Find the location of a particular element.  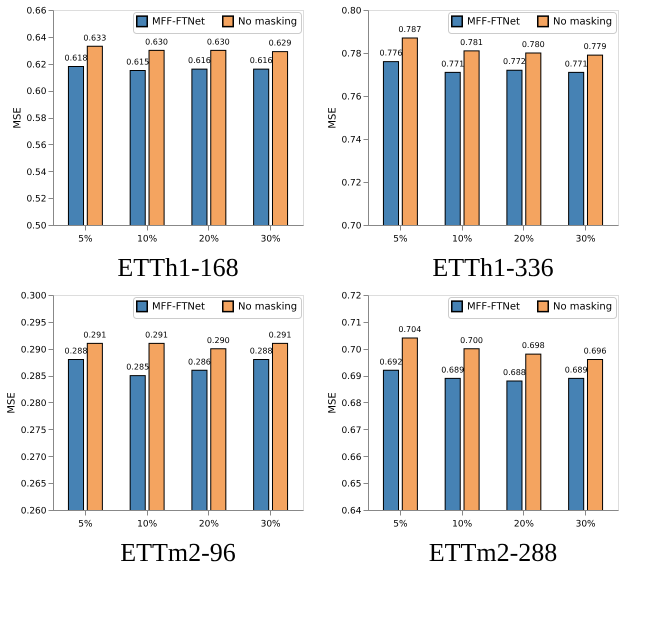

data-label: 0.290 is located at coordinates (218, 340).